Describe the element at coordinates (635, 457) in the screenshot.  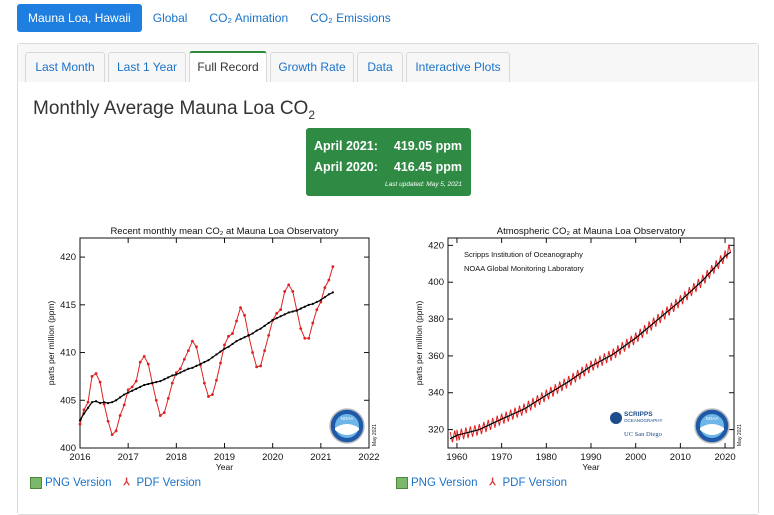
I see `x-tick-label: 2000` at that location.